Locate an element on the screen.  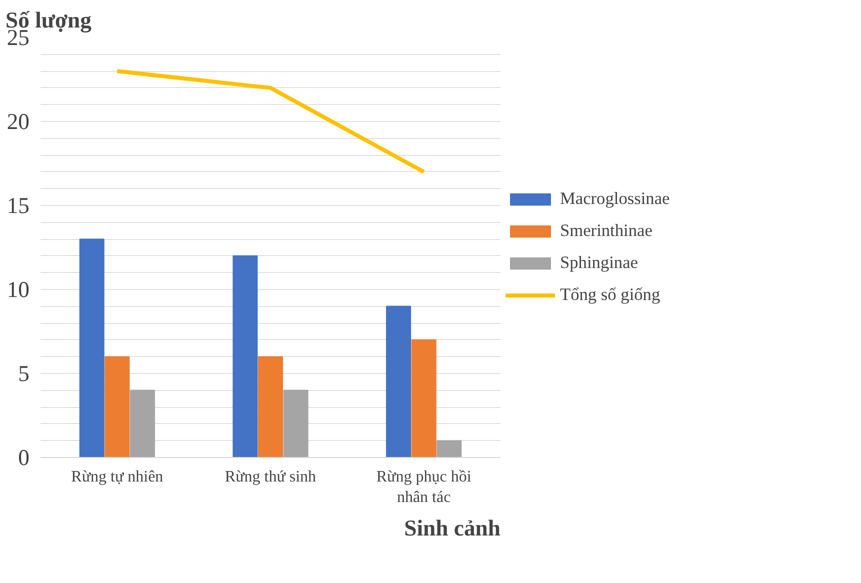
y-tick-label: 0 is located at coordinates (24, 457).